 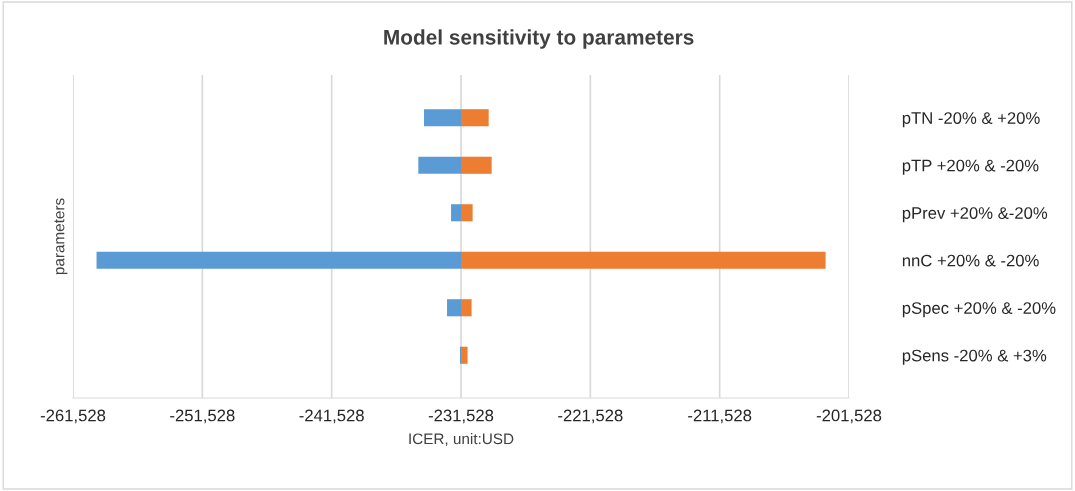 I want to click on y-tick-label: pSpec +20% & -20%, so click(x=979, y=310).